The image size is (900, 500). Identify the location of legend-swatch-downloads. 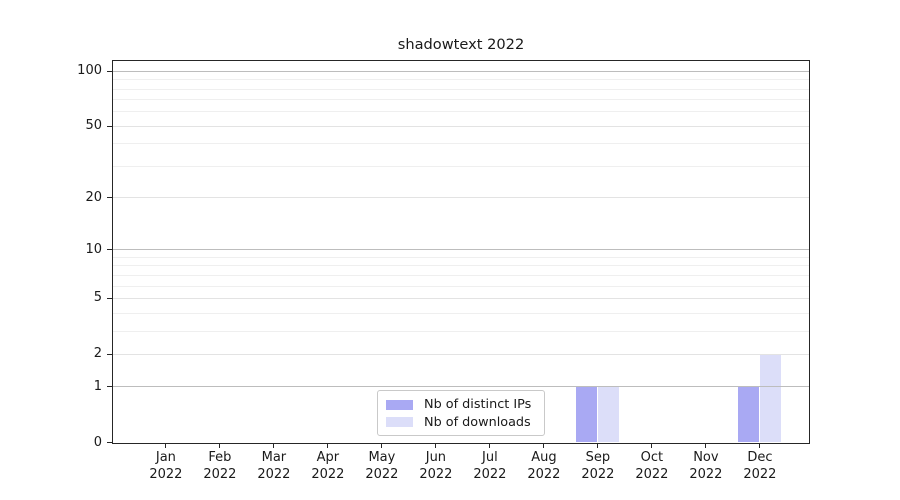
(399, 422).